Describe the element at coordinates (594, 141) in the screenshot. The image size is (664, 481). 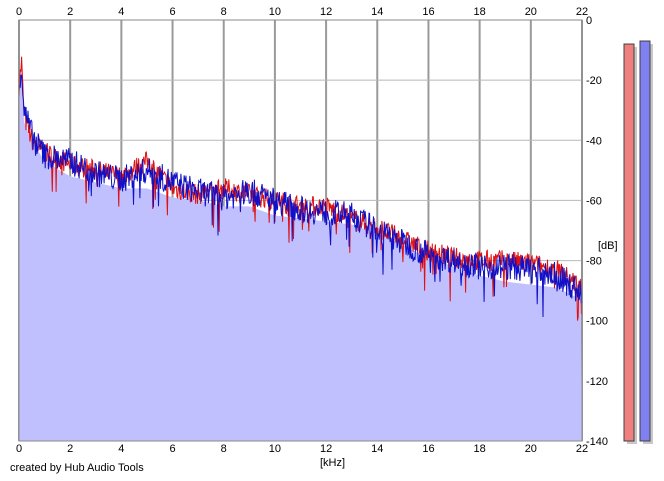
I see `y-tick-label: -40` at that location.